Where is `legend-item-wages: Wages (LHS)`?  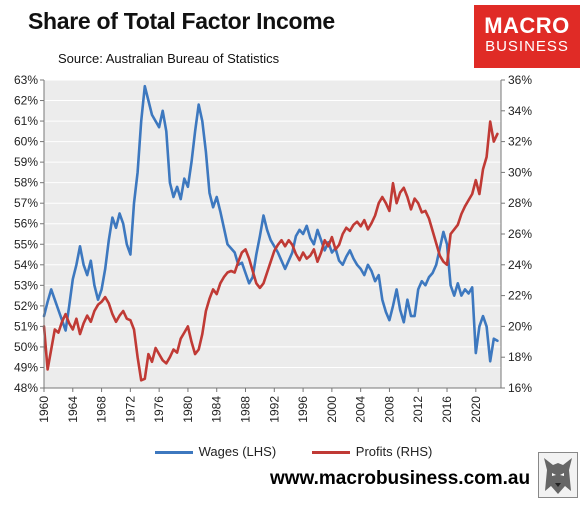
legend-item-wages: Wages (LHS) is located at coordinates (215, 451).